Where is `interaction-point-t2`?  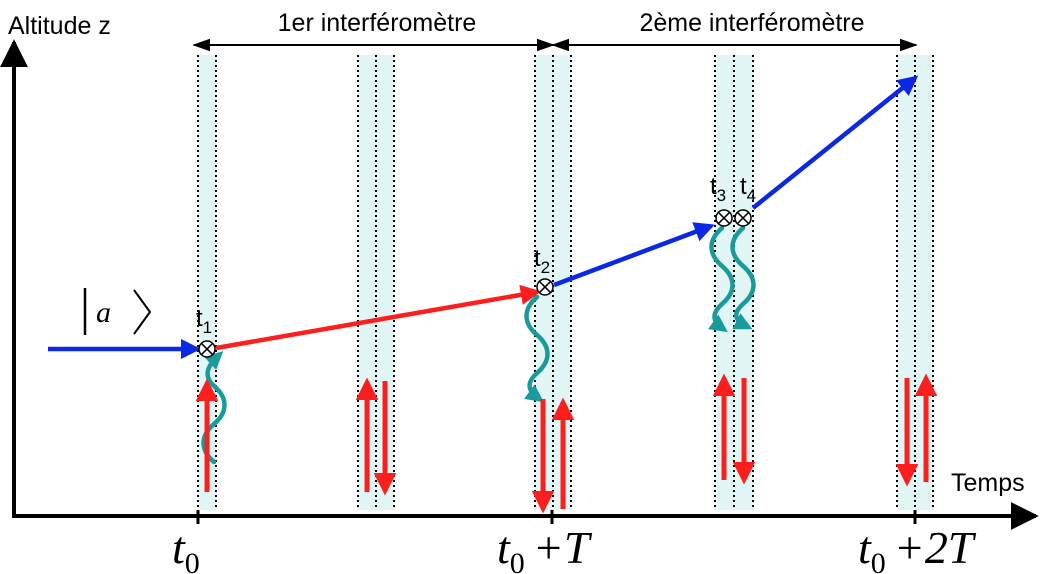 interaction-point-t2 is located at coordinates (545, 287).